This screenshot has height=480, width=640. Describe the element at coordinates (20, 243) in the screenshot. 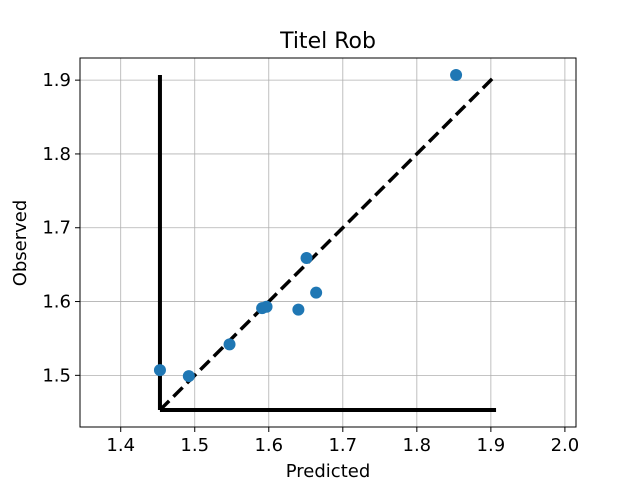

I see `y-axis-label: Observed` at that location.